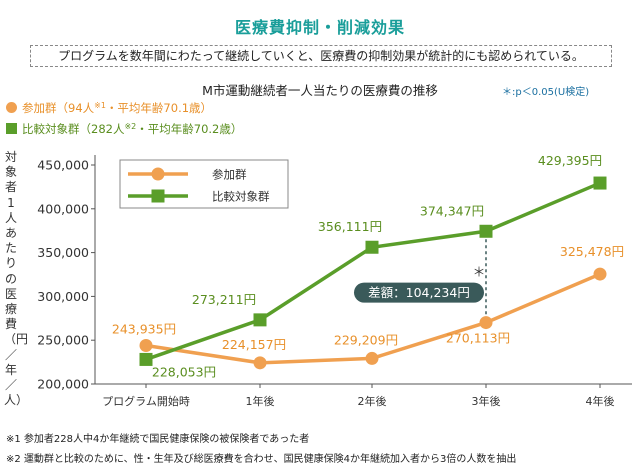 The width and height of the screenshot is (640, 474). What do you see at coordinates (366, 339) in the screenshot?
I see `series-1-data-label: 229,209円` at bounding box center [366, 339].